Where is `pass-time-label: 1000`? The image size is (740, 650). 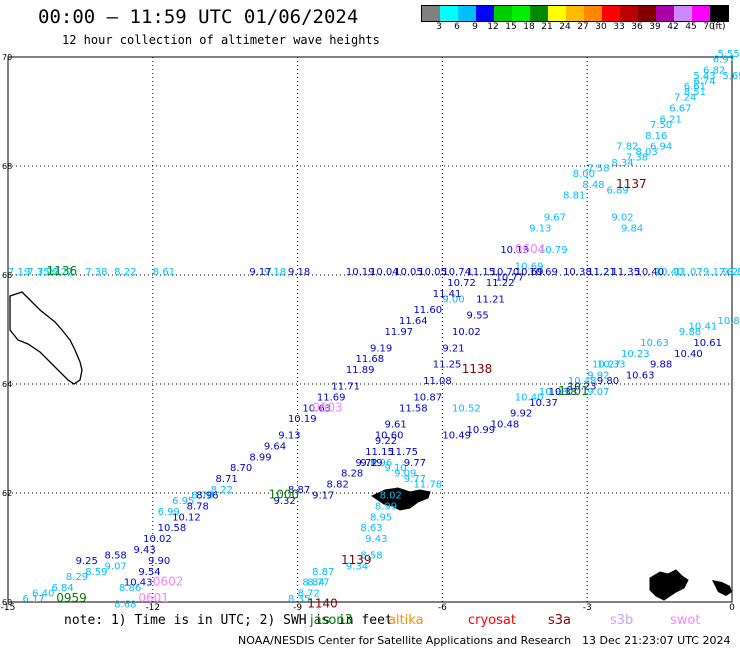
pass-time-label: 1000 is located at coordinates (284, 494).